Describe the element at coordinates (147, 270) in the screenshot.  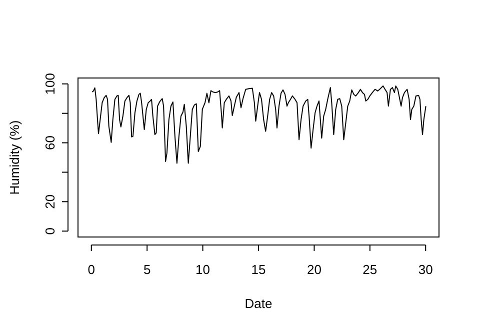
I see `x-tick-label: 5` at that location.